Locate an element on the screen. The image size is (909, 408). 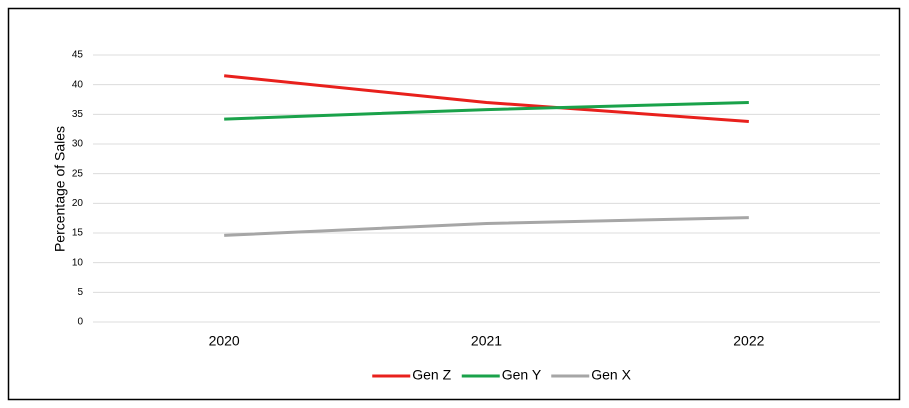
legend-label: Gen Y is located at coordinates (522, 375).